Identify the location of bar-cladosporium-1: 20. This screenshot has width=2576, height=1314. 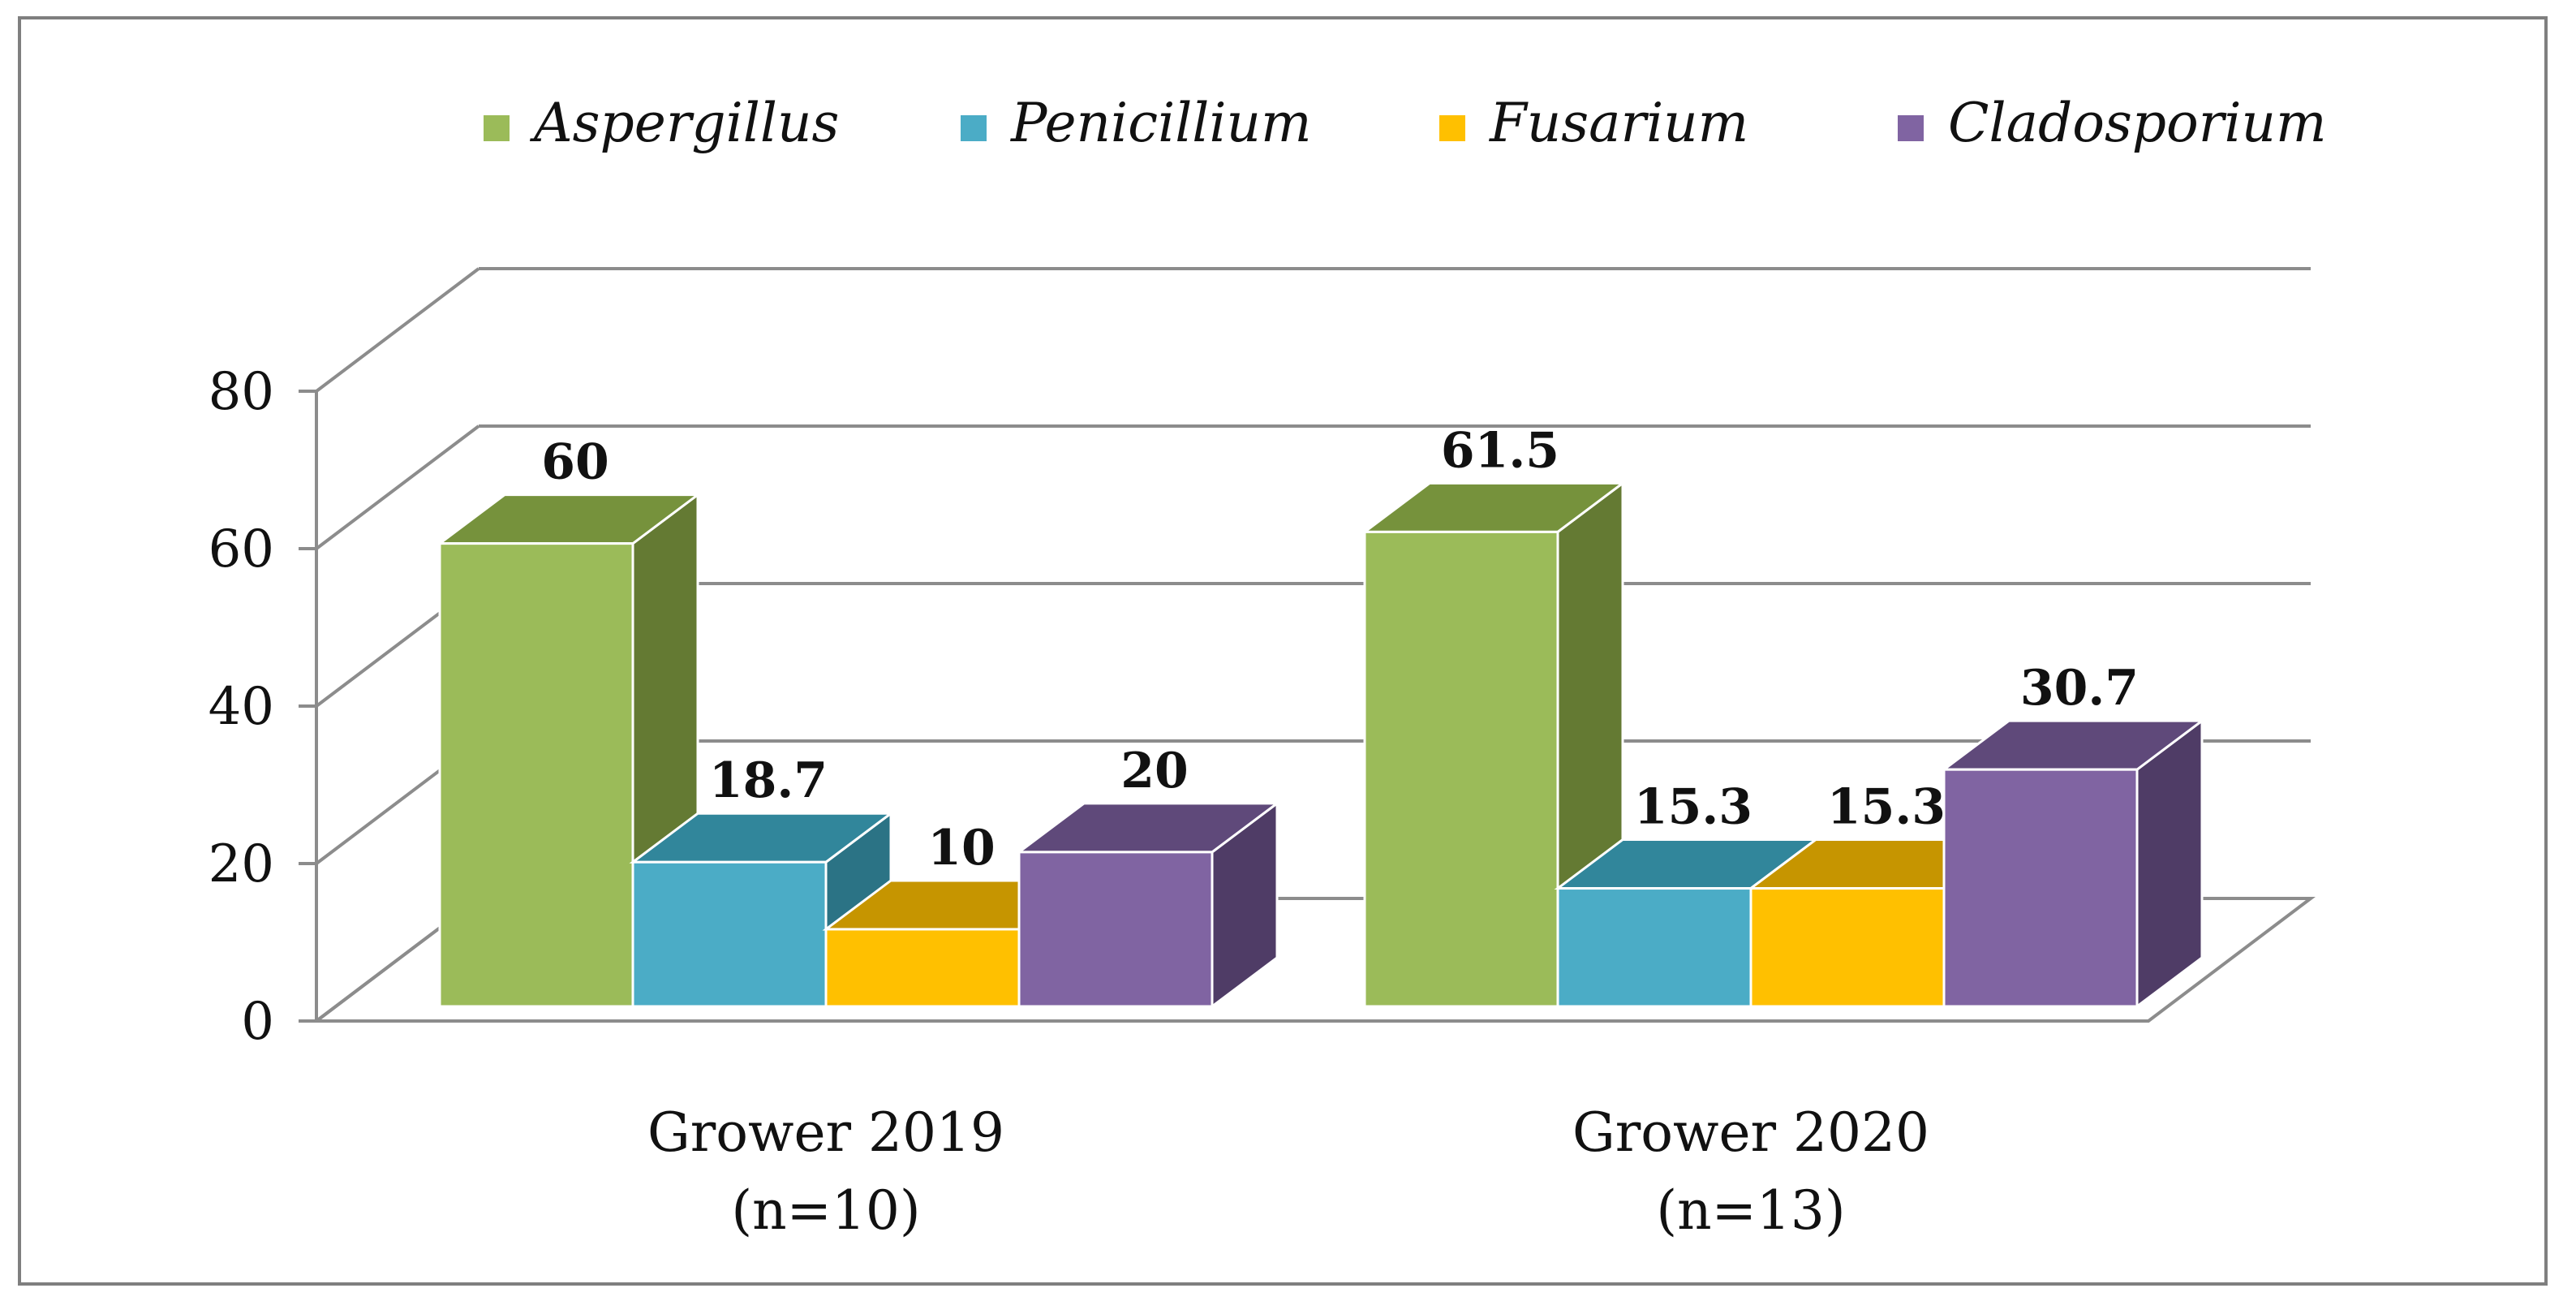
(1148, 876).